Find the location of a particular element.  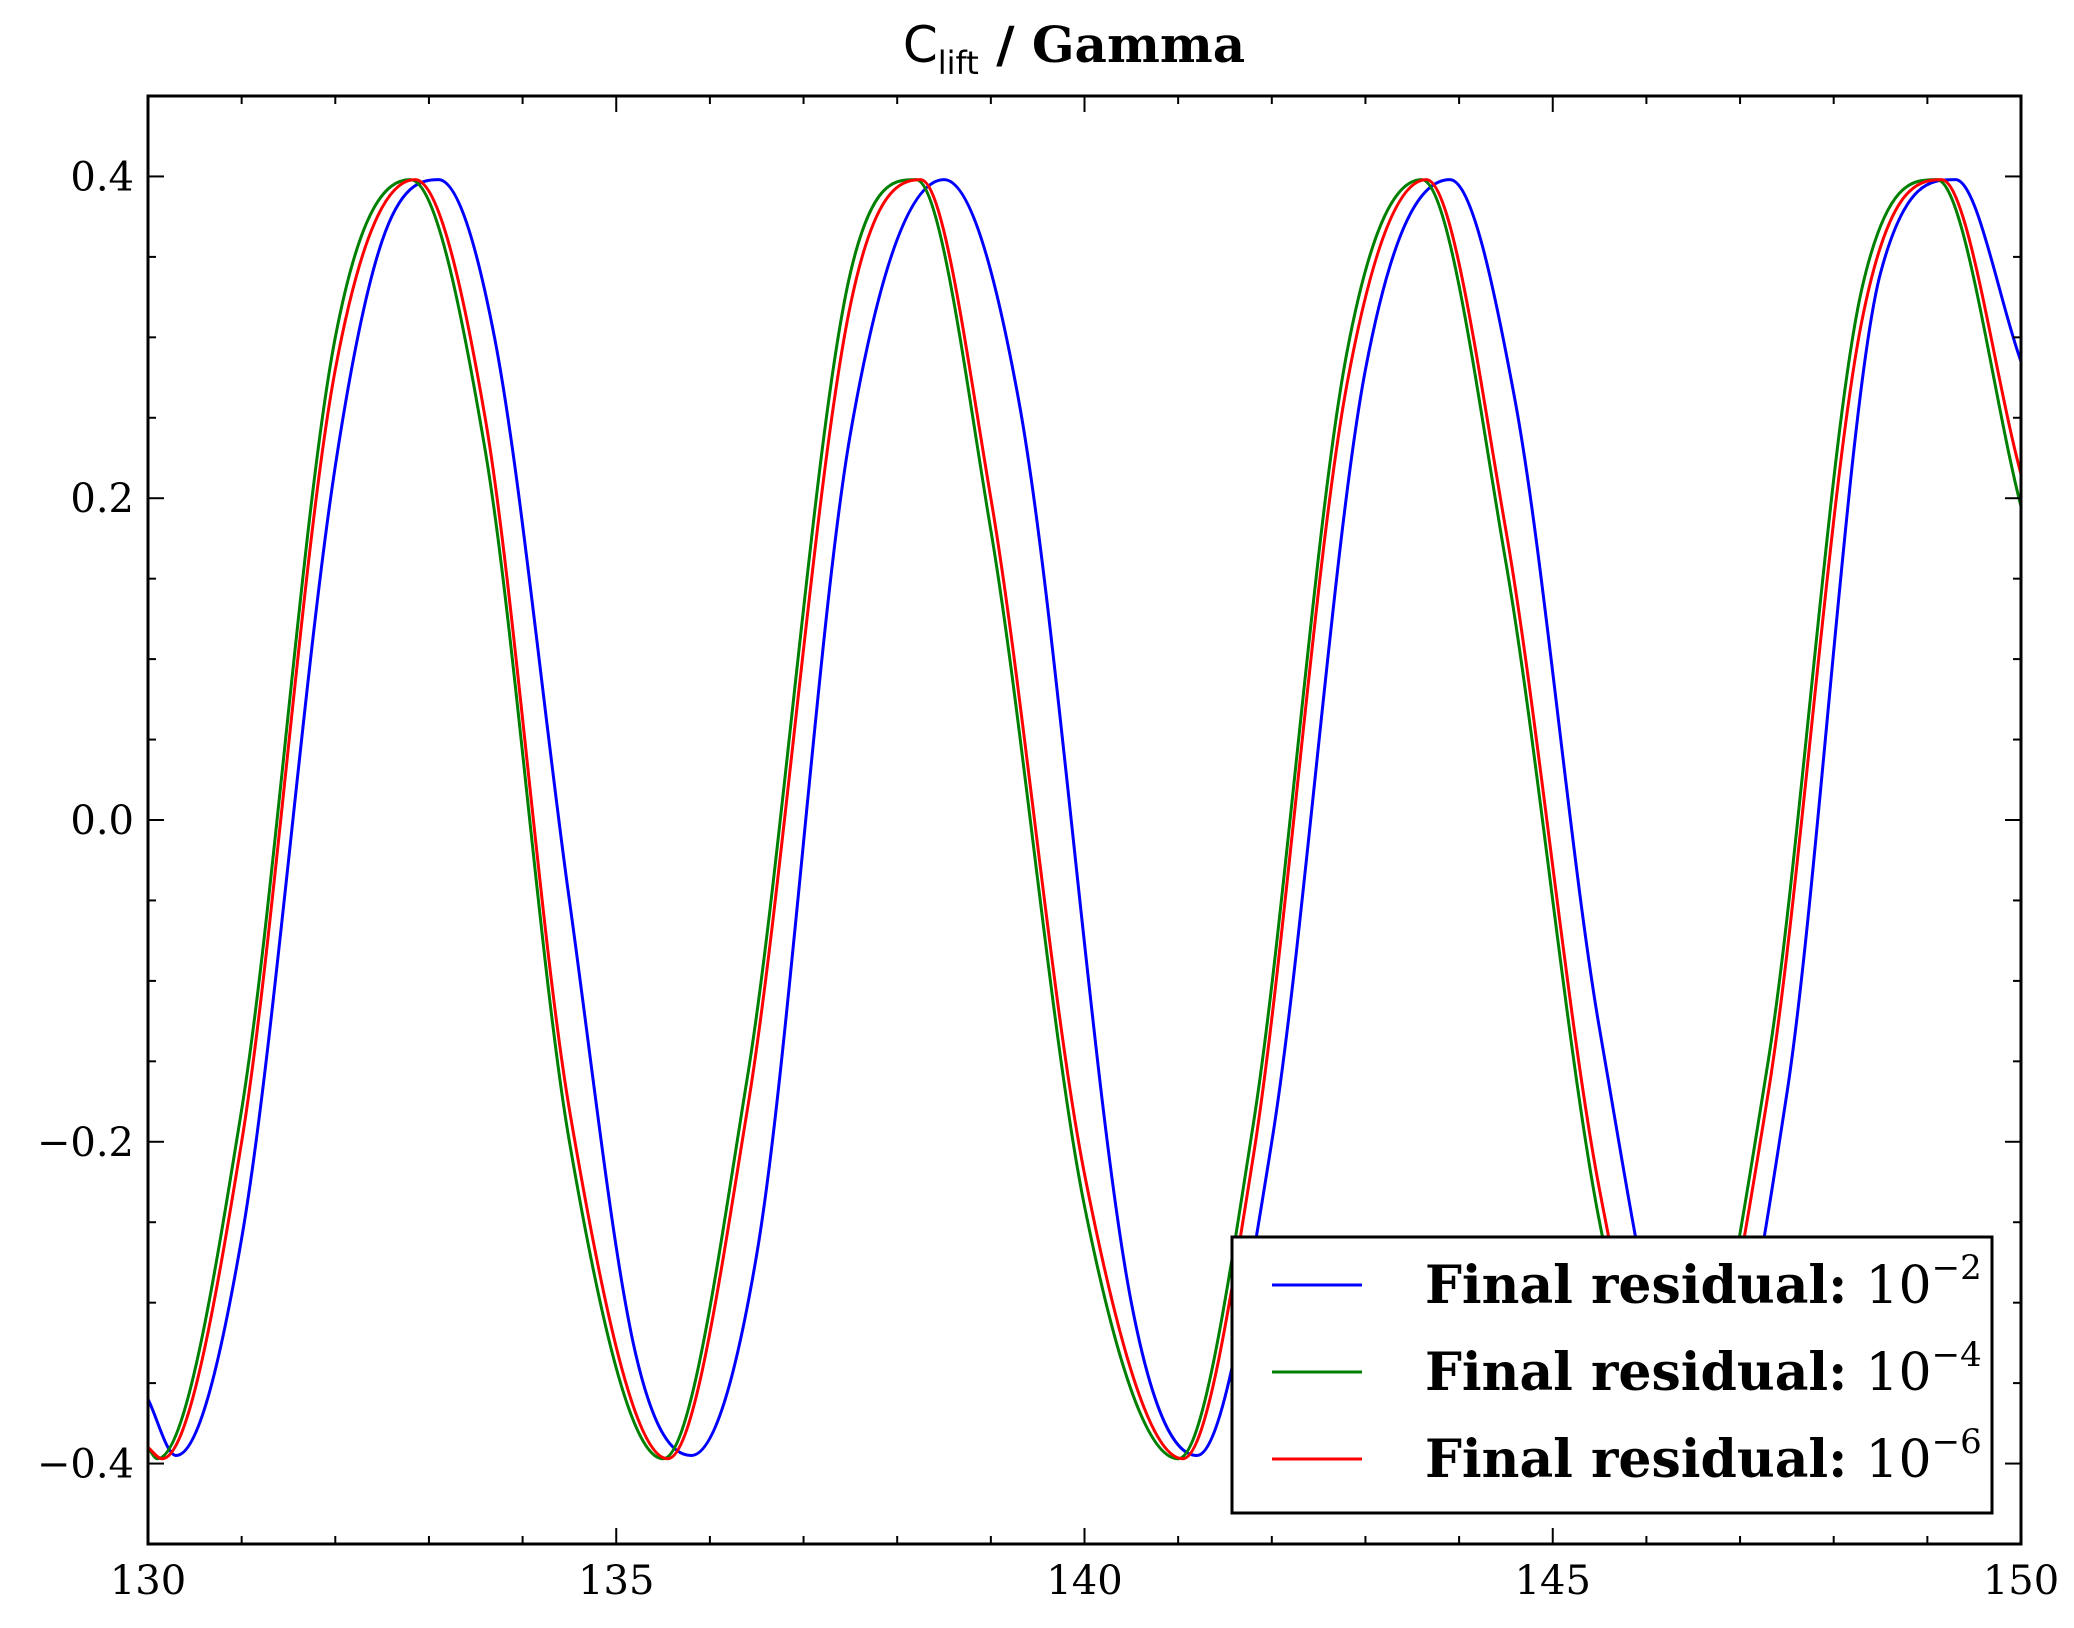

y-tick-label: −0.4 is located at coordinates (85, 1465).